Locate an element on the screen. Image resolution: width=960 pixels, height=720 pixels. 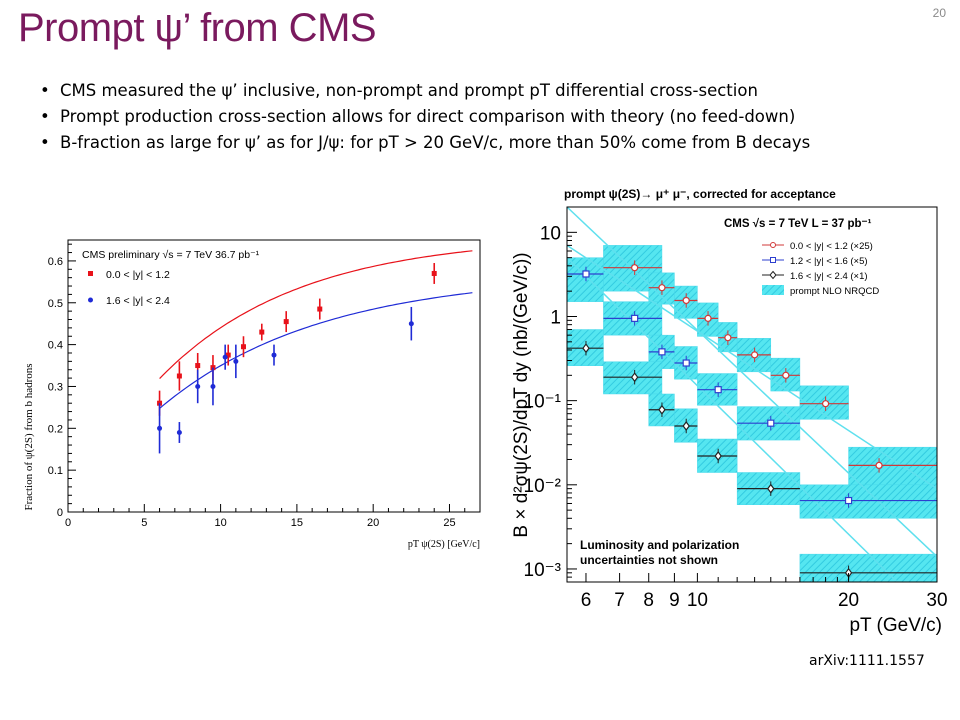
x-tick-label: 8 is located at coordinates (648, 600).